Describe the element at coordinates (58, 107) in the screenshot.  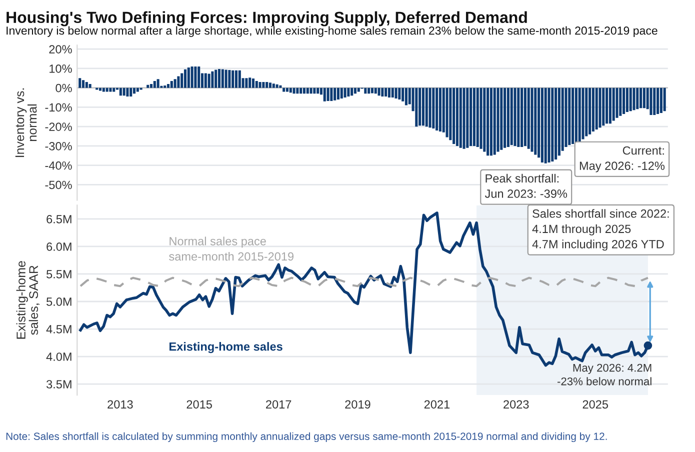
I see `y-tick-label: -10%` at that location.